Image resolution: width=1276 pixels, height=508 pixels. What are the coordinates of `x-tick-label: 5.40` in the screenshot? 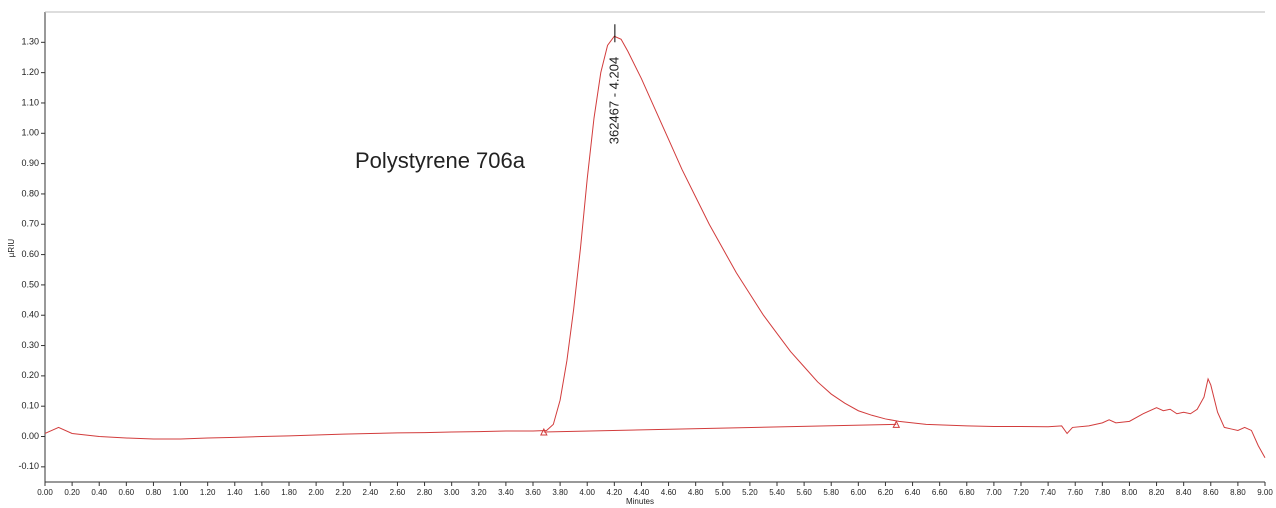 It's located at (777, 492).